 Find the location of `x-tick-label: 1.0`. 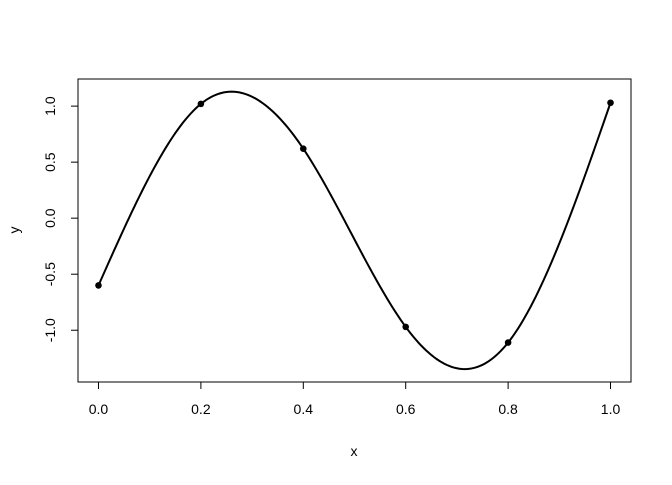

x-tick-label: 1.0 is located at coordinates (611, 409).